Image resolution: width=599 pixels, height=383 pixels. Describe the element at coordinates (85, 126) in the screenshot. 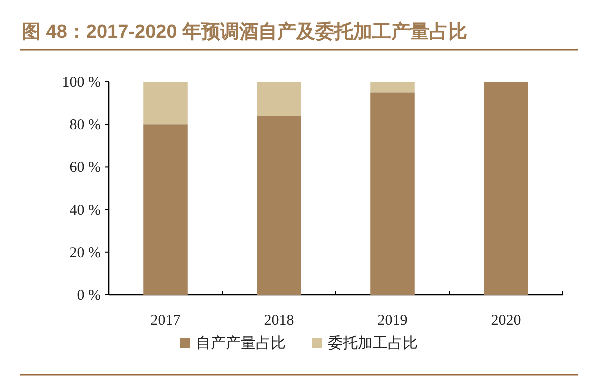

I see `y-tick-label: 80 %` at that location.